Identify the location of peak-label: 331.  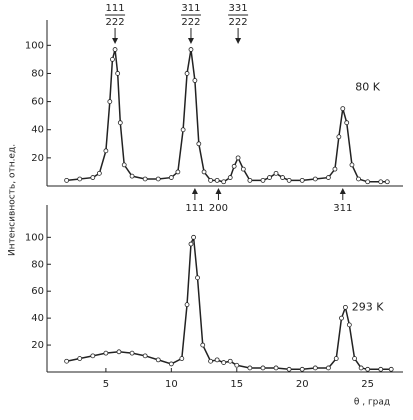
(238, 8).